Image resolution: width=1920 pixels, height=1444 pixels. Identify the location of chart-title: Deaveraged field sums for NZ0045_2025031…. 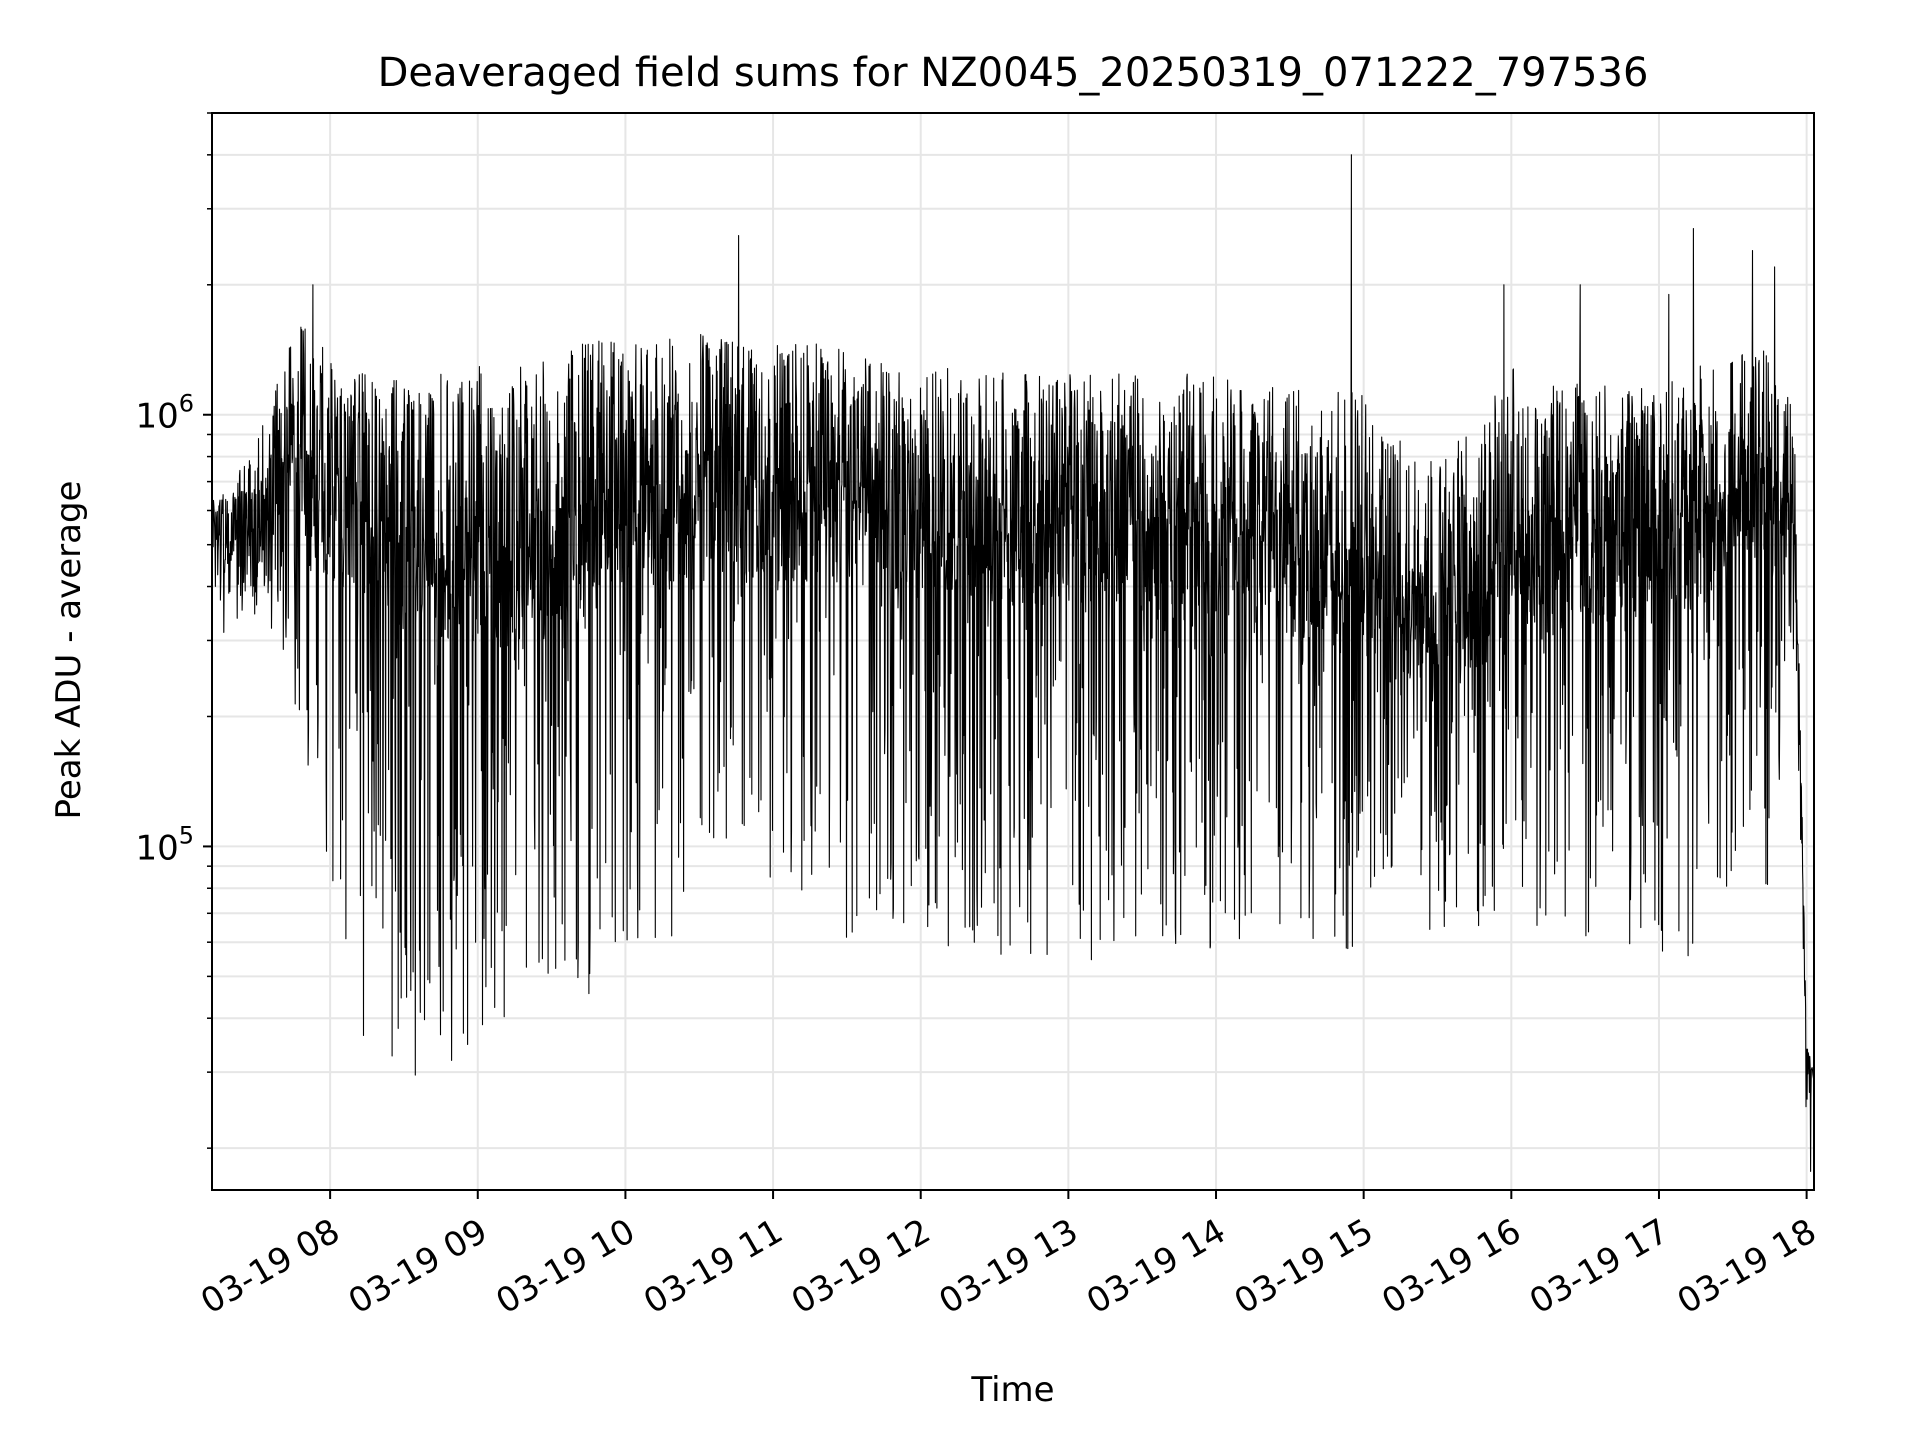
(1013, 73).